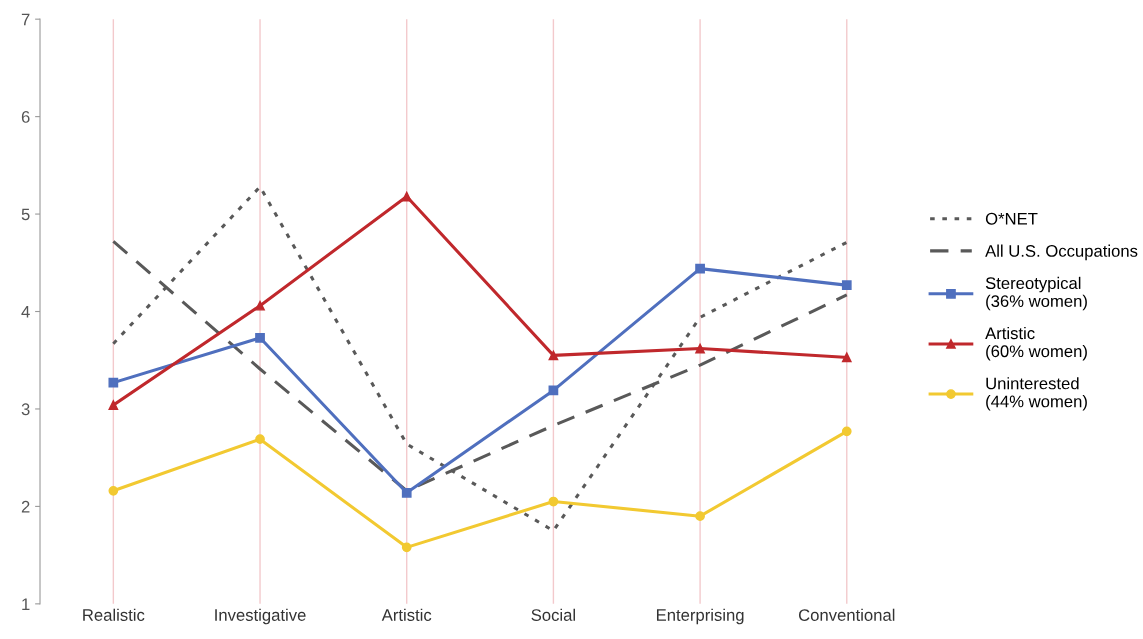 The width and height of the screenshot is (1143, 639). Describe the element at coordinates (26, 604) in the screenshot. I see `y-tick-label: 1` at that location.